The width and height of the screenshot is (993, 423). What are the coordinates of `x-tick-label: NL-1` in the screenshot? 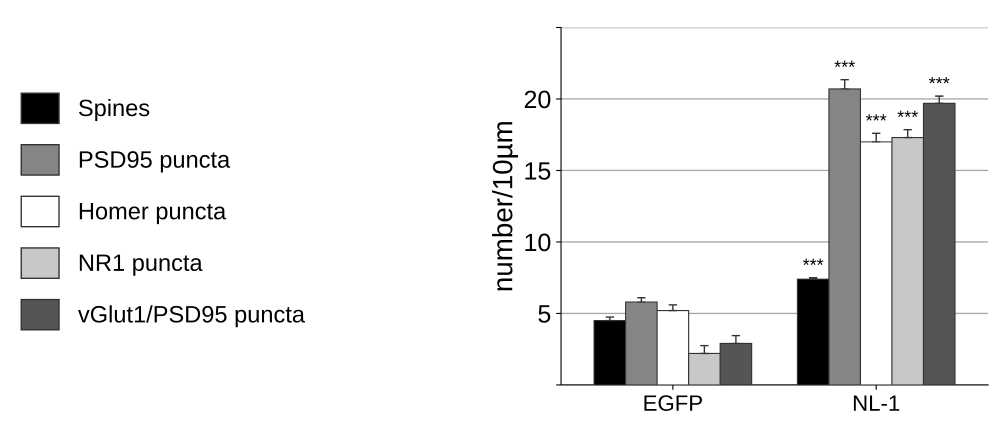 It's located at (877, 403).